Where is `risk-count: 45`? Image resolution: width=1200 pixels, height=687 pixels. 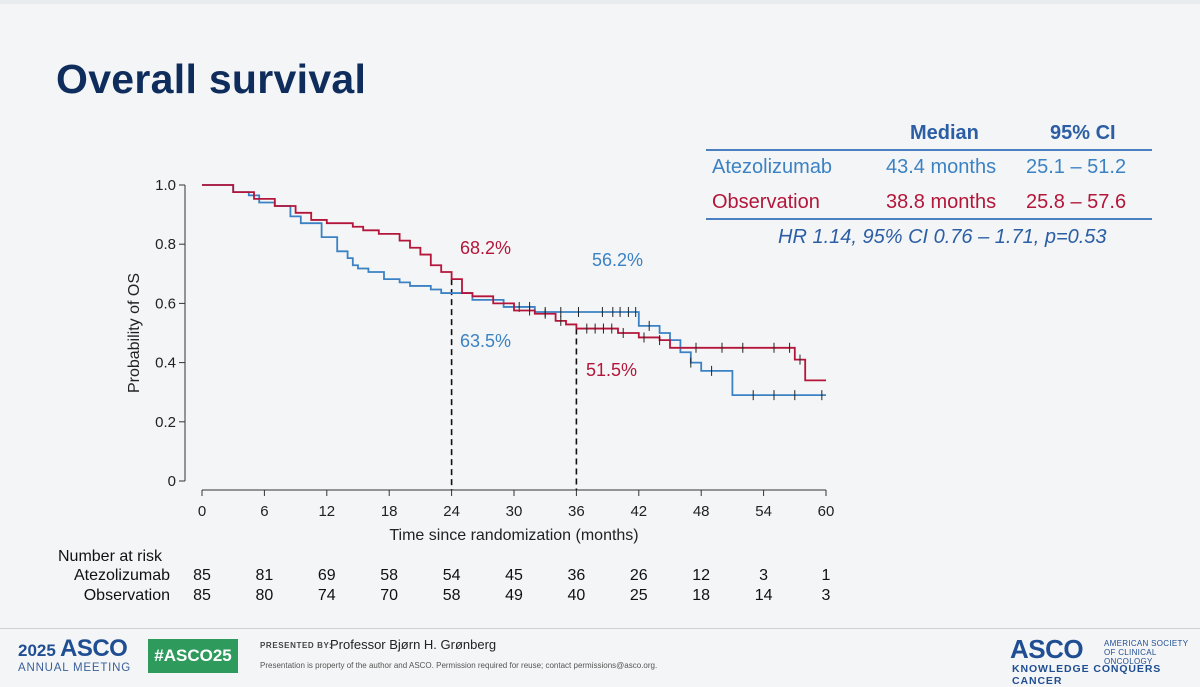
risk-count: 45 is located at coordinates (514, 575).